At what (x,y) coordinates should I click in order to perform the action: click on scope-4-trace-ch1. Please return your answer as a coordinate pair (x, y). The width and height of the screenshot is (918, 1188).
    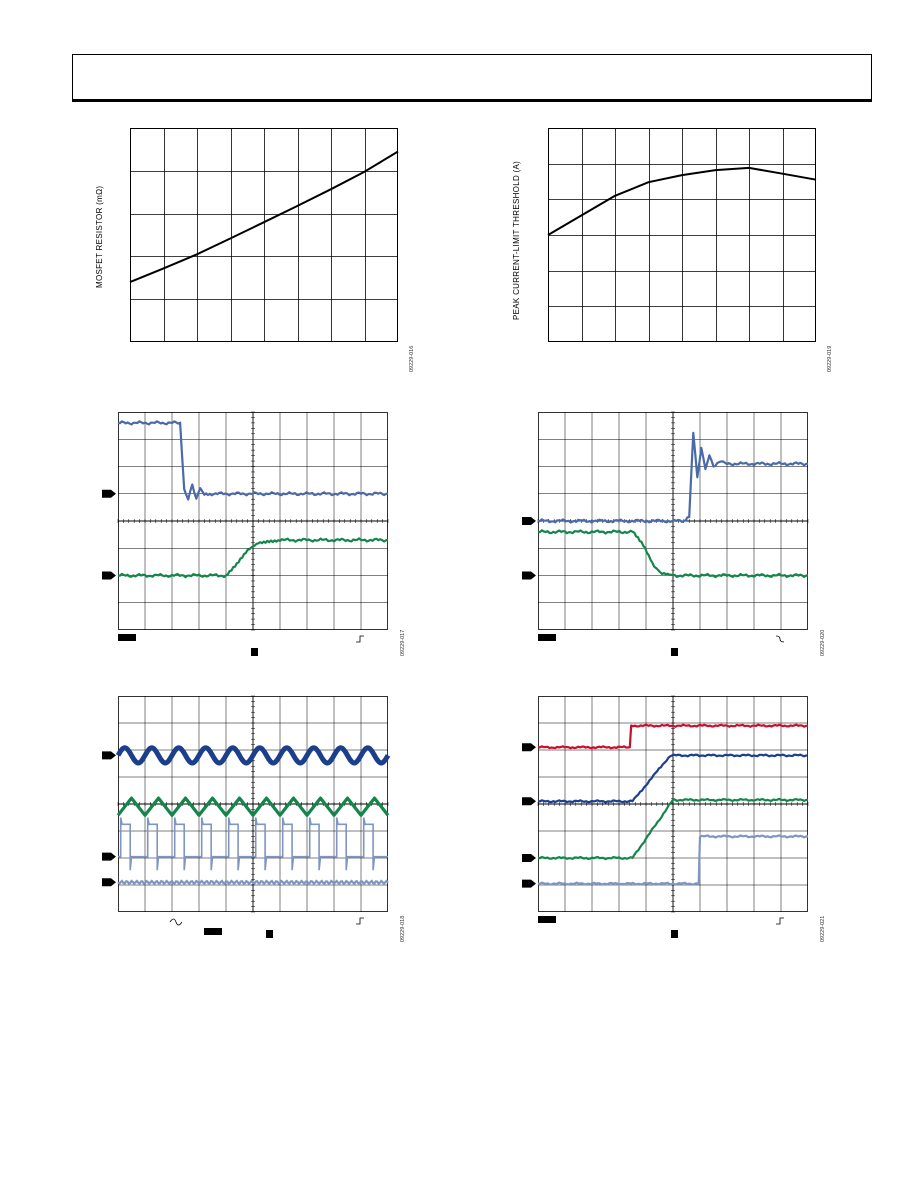
    Looking at the image, I should click on (673, 736).